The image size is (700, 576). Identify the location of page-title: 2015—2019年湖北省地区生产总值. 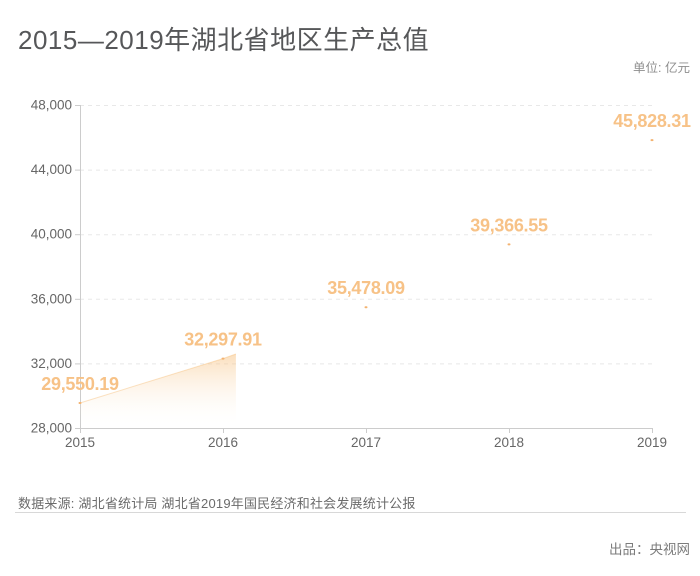
(224, 40).